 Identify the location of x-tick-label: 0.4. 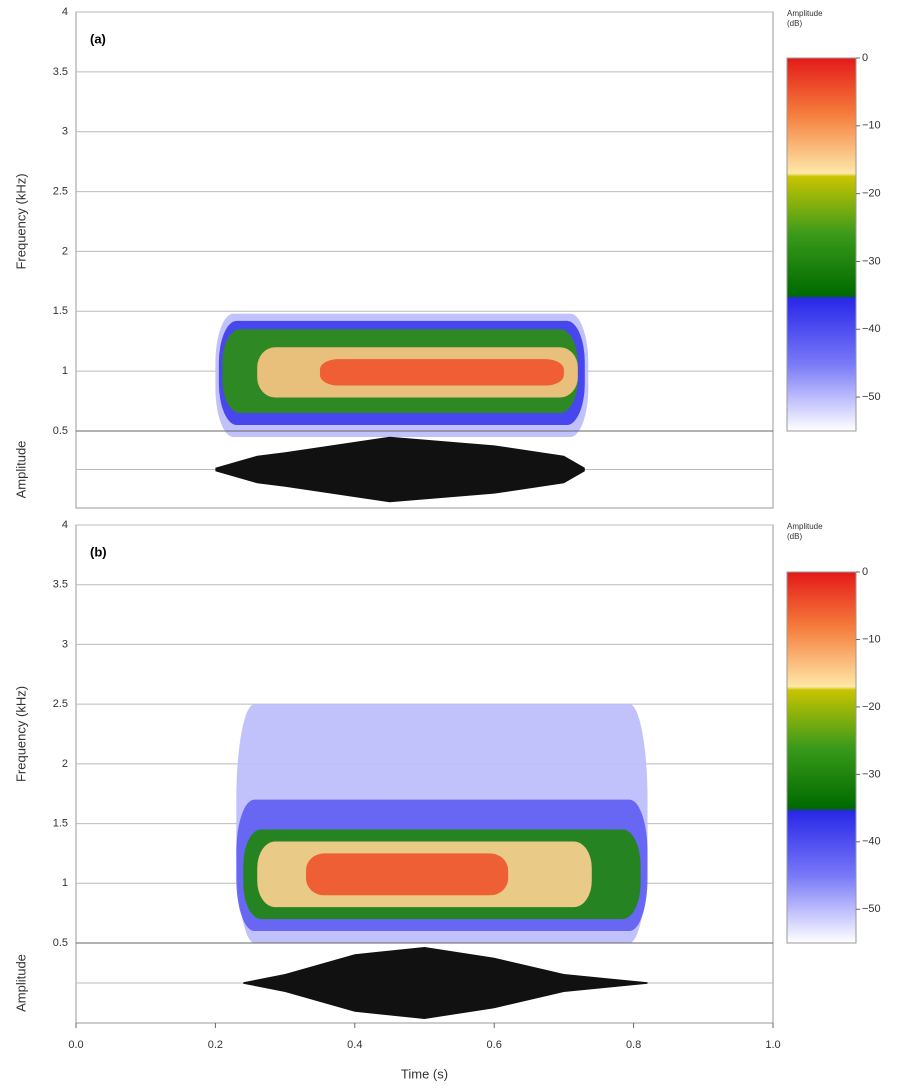
(354, 1045).